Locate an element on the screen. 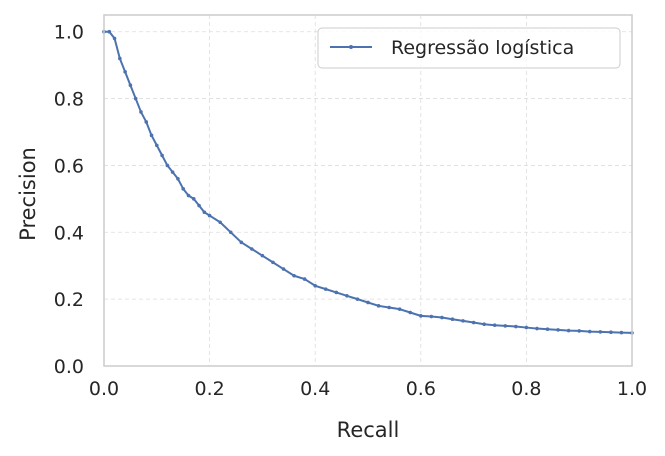 This screenshot has width=665, height=456. legend-marker-swatch is located at coordinates (351, 47).